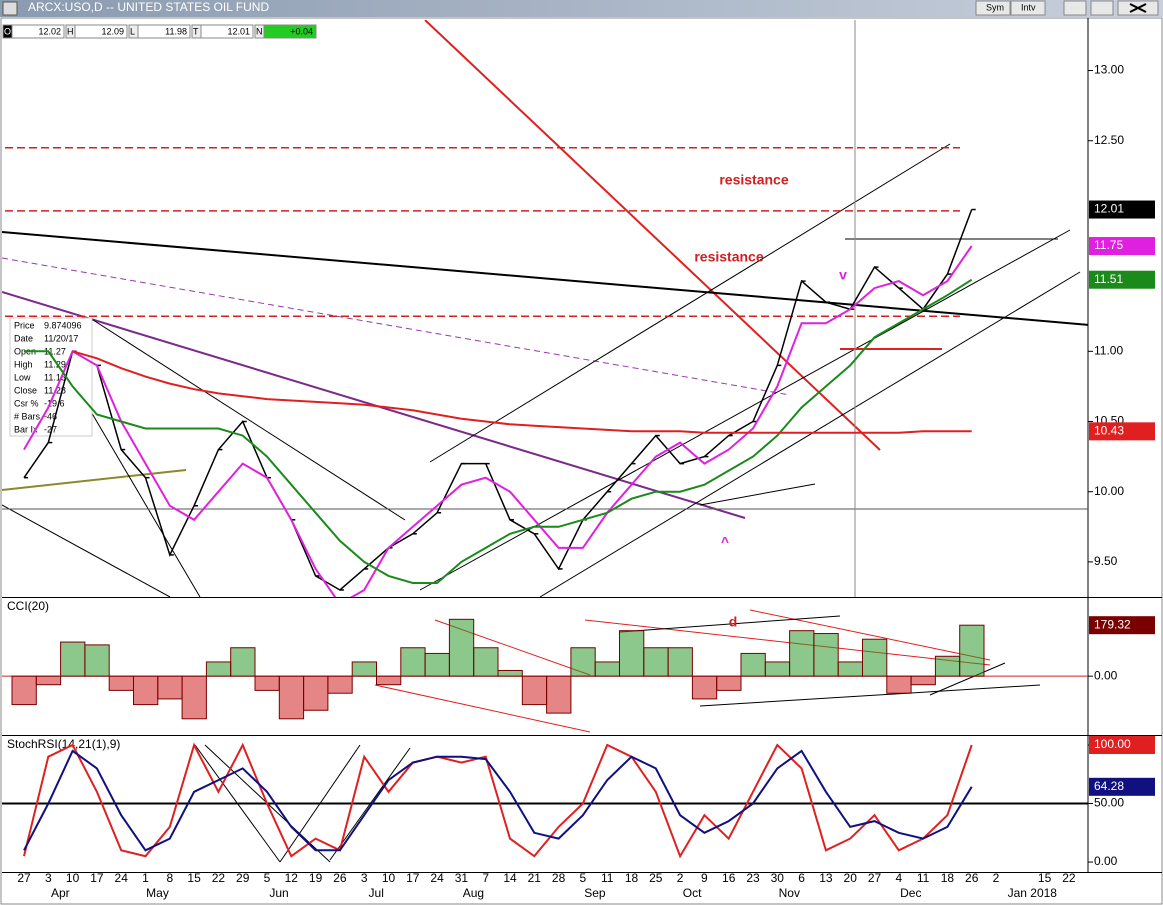 The image size is (1163, 905). I want to click on annotation: d, so click(733, 622).